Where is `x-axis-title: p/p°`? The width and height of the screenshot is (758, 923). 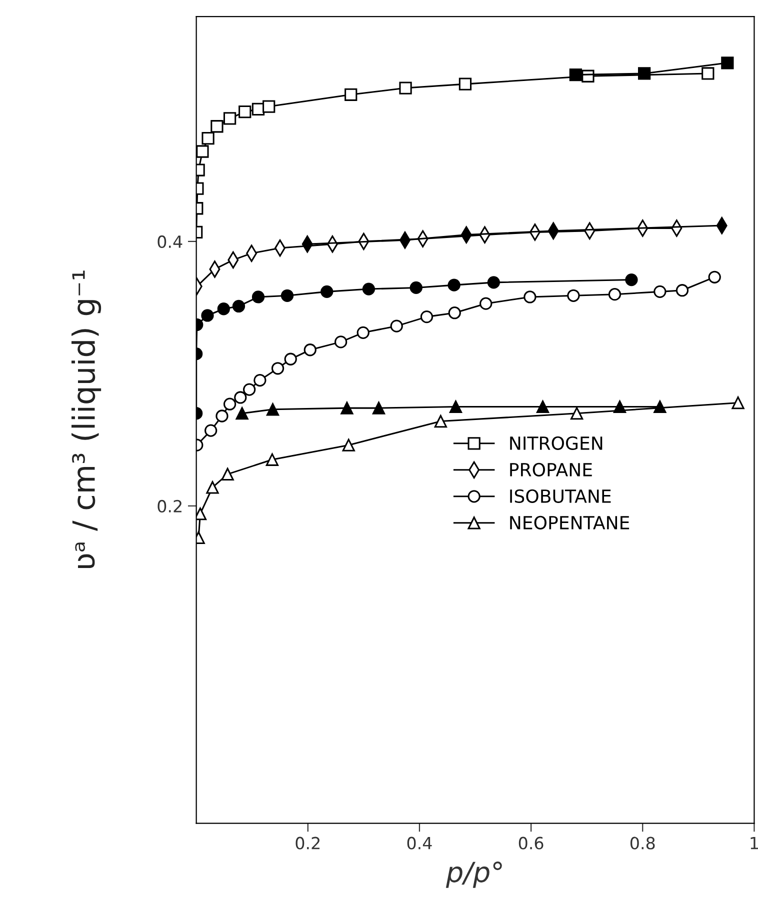 x-axis-title: p/p° is located at coordinates (474, 874).